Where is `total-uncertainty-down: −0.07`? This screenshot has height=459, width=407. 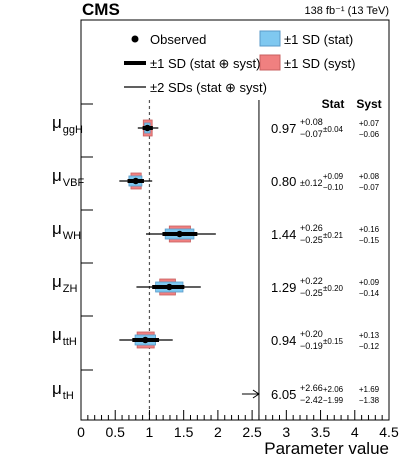
total-uncertainty-down: −0.07 is located at coordinates (311, 134).